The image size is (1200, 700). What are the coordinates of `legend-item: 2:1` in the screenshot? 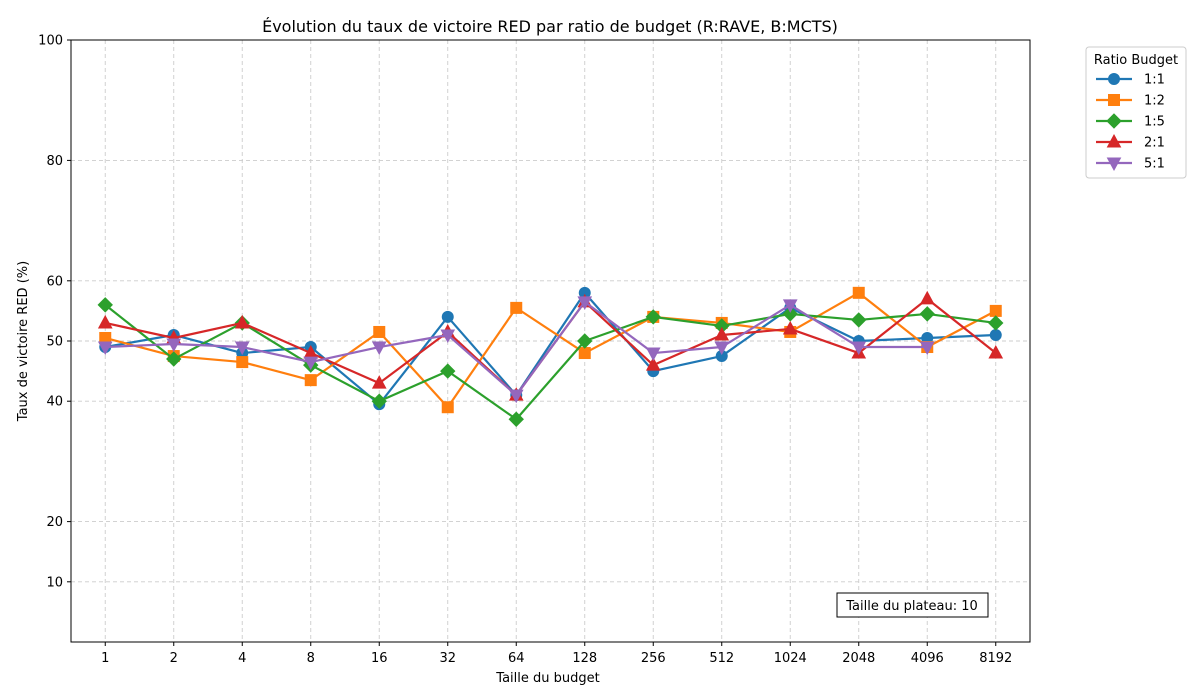 It's located at (1130, 142).